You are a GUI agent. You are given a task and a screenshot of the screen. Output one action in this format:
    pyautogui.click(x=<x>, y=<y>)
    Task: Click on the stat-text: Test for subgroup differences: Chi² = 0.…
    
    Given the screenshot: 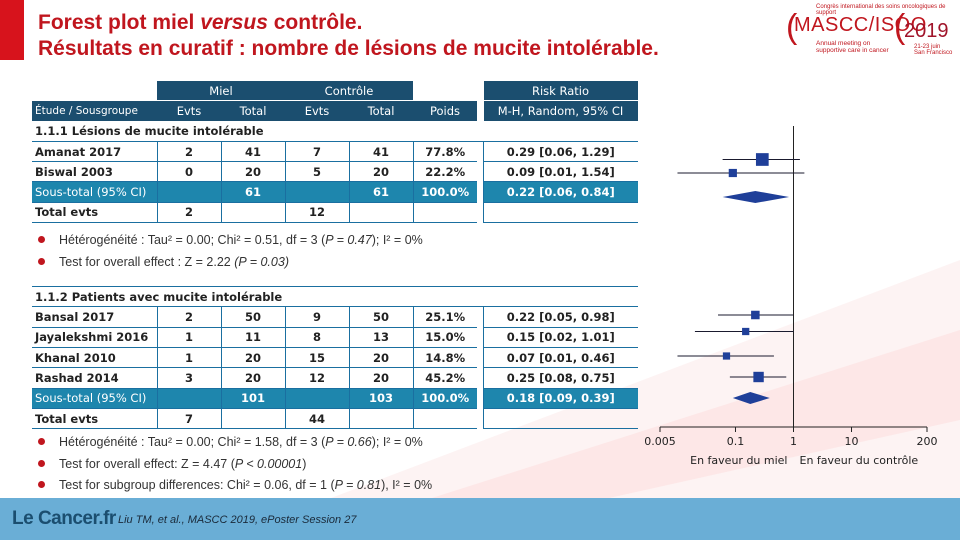 What is the action you would take?
    pyautogui.click(x=197, y=485)
    